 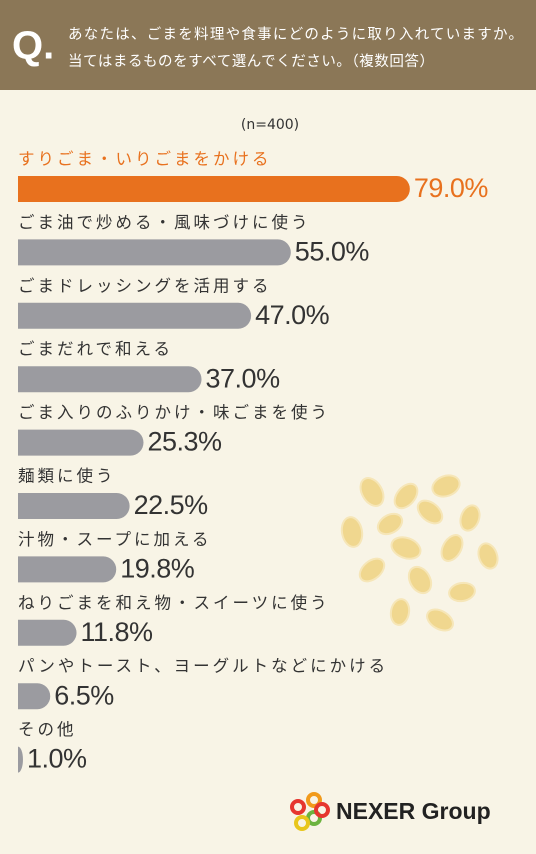 What do you see at coordinates (145, 159) in the screenshot?
I see `category-label: すりごま・いりごまをかける` at bounding box center [145, 159].